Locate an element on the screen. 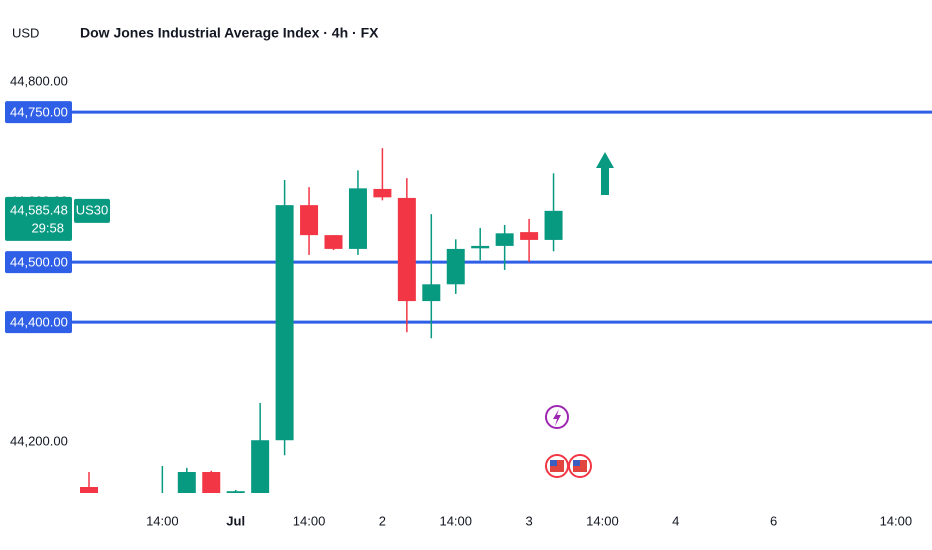  x-tick-label: 6 is located at coordinates (773, 520).